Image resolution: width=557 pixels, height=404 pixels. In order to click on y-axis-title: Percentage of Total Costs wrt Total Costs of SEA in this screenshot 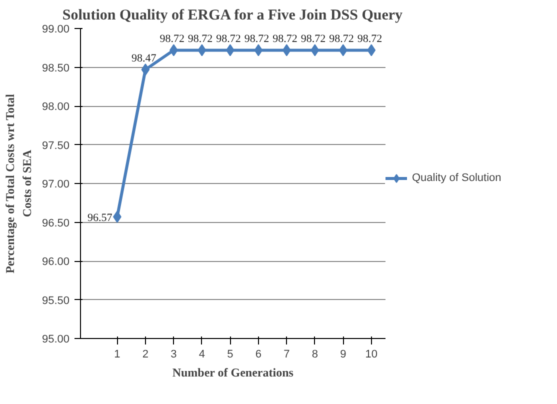, I will do `click(18, 183)`.